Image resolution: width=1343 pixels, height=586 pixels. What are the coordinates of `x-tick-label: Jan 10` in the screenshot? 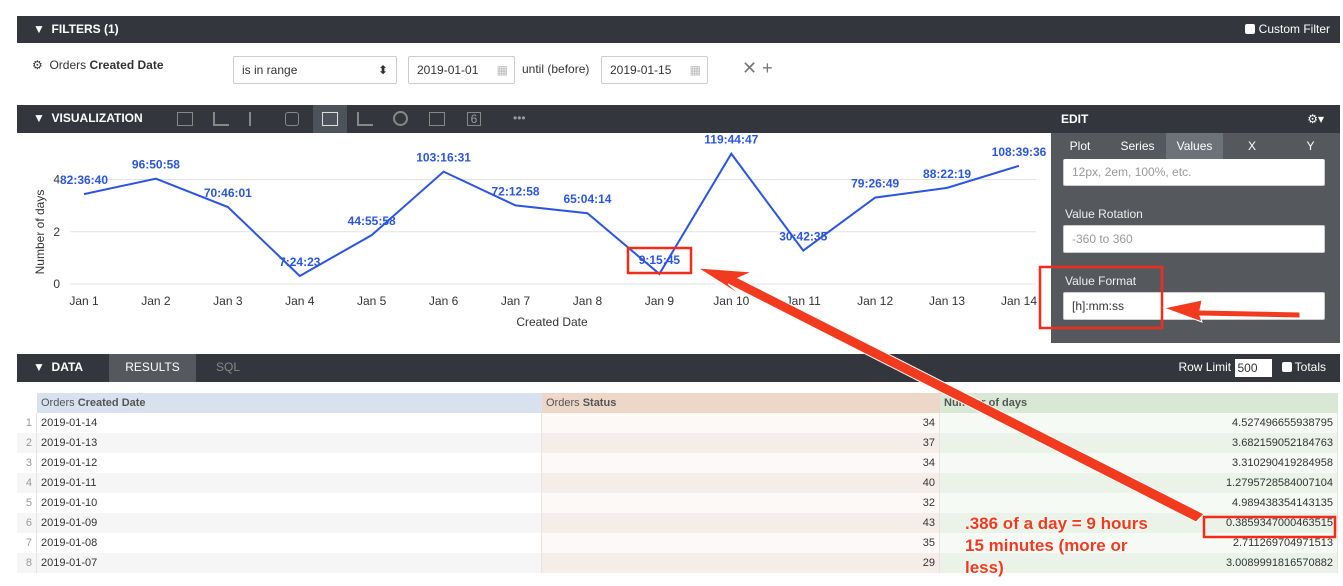 It's located at (731, 301).